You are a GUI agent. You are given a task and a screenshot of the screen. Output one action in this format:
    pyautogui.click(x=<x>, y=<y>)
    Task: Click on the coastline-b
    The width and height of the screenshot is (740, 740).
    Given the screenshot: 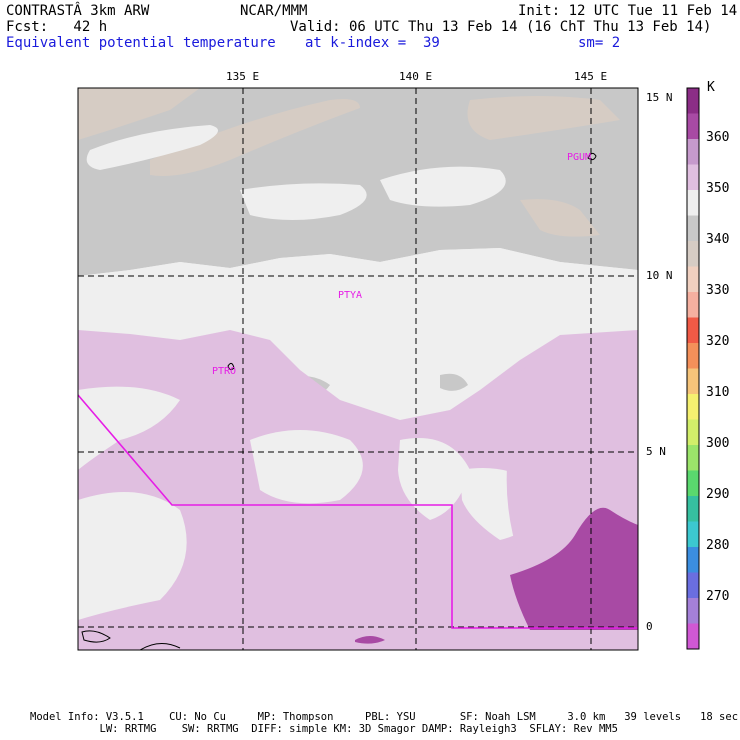 What is the action you would take?
    pyautogui.click(x=160, y=647)
    